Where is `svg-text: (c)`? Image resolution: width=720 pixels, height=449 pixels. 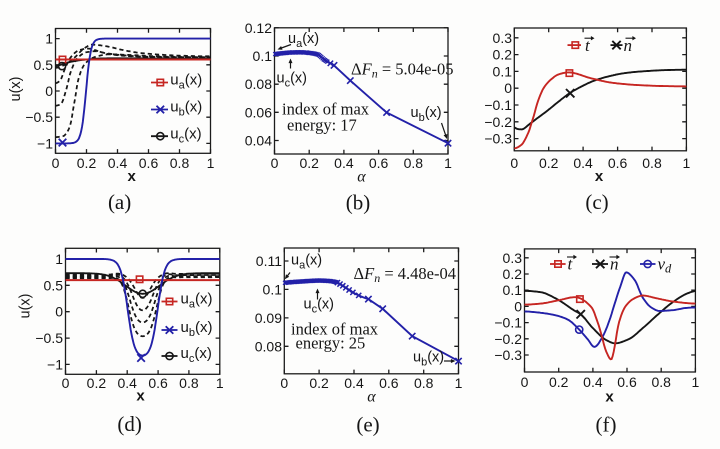
svg-text: (c) is located at coordinates (596, 202).